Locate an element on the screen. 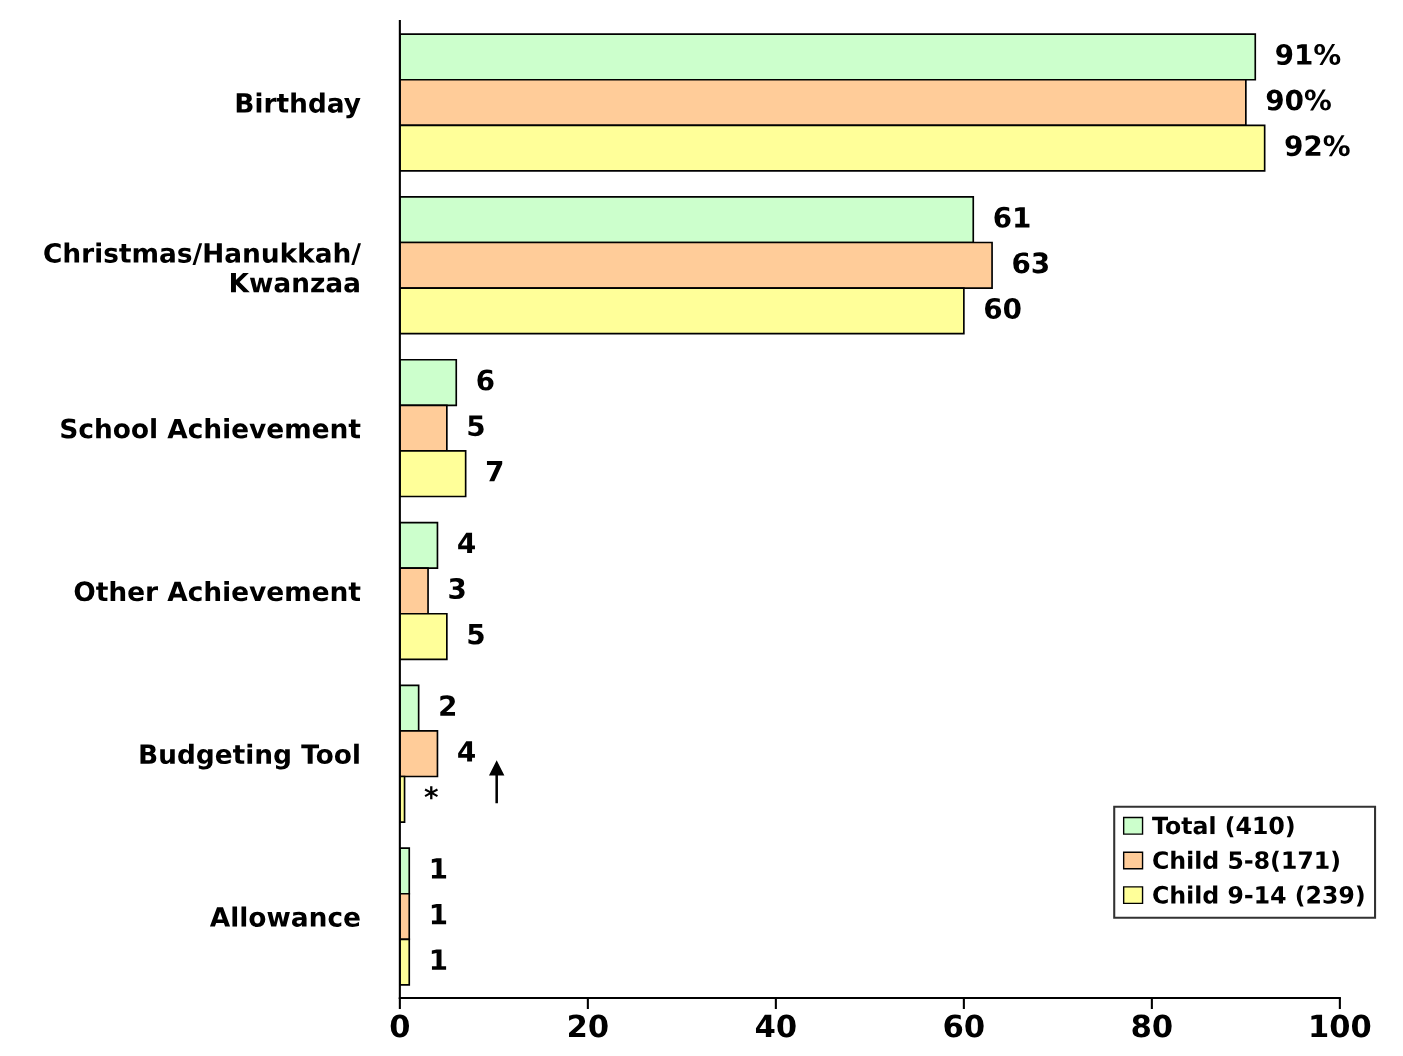 The height and width of the screenshot is (1056, 1403). data-label: 6 is located at coordinates (485, 380).